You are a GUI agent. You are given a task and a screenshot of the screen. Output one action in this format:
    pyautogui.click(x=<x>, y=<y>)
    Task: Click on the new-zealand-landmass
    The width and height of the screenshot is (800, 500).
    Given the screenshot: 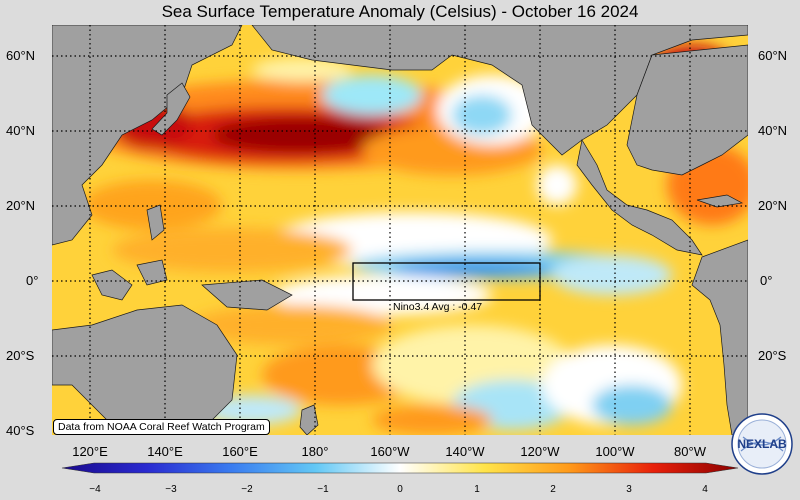 What is the action you would take?
    pyautogui.click(x=309, y=419)
    